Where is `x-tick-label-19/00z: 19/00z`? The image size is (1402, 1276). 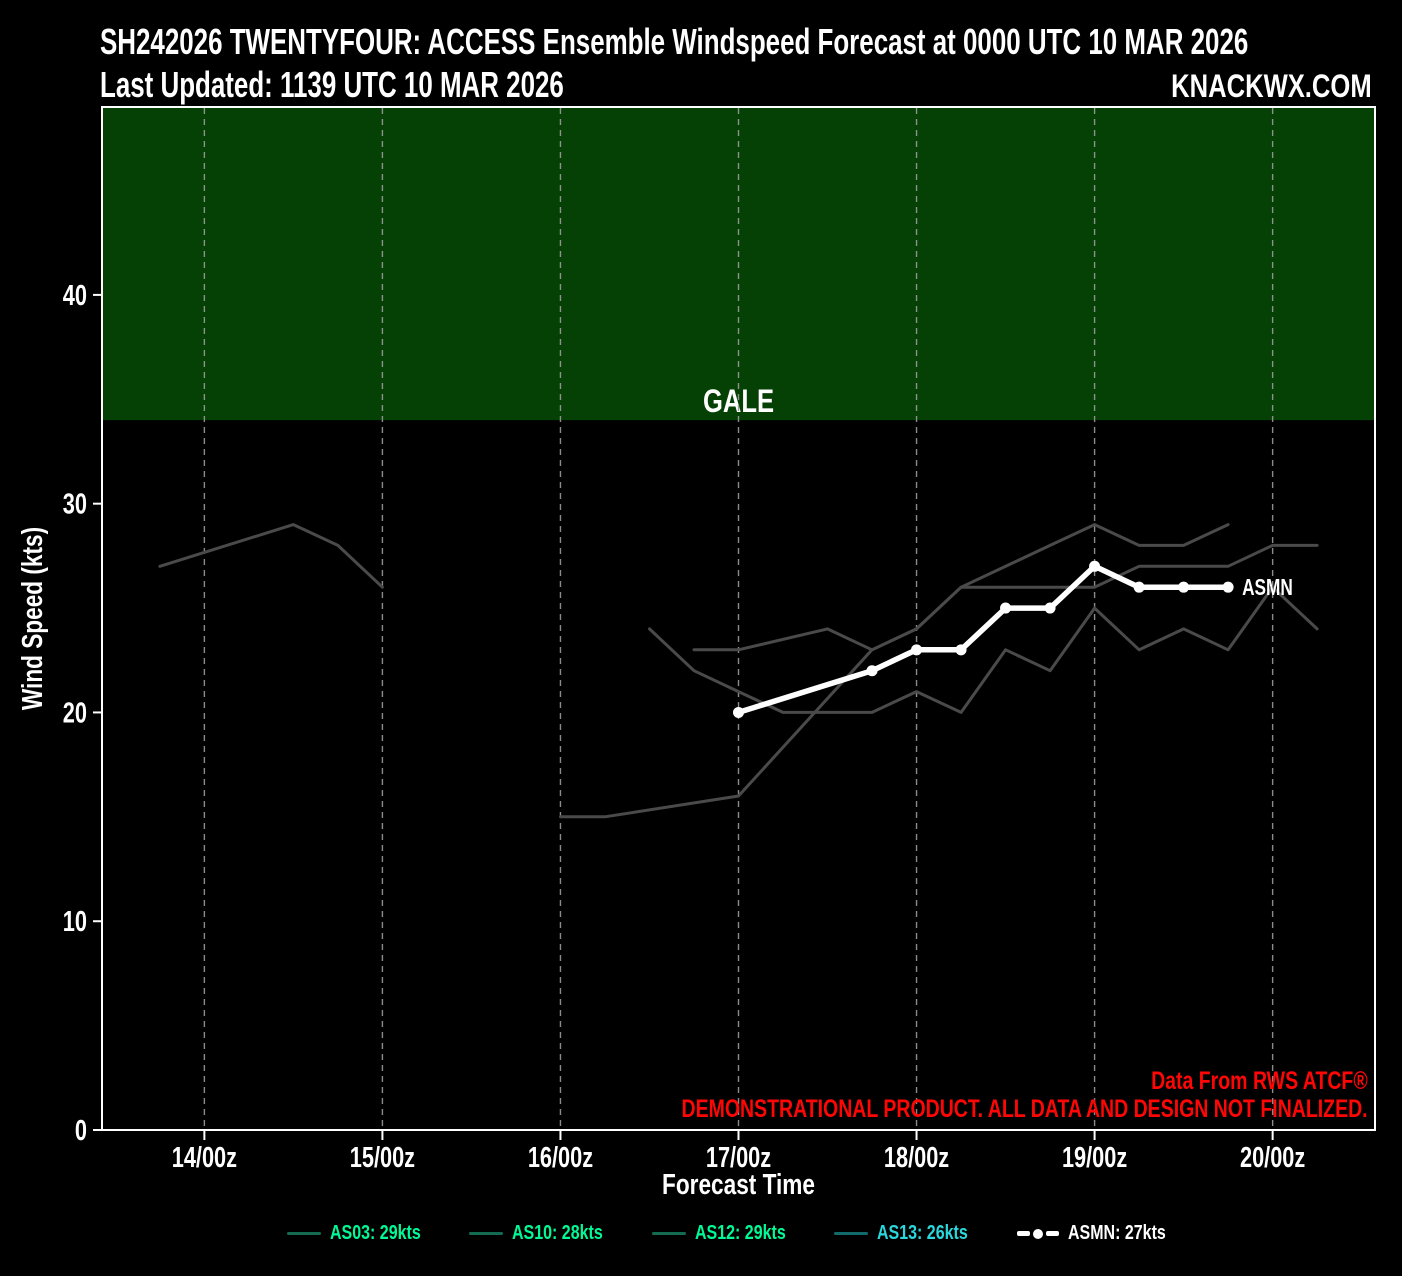
x-tick-label-19/00z: 19/00z is located at coordinates (1094, 1158).